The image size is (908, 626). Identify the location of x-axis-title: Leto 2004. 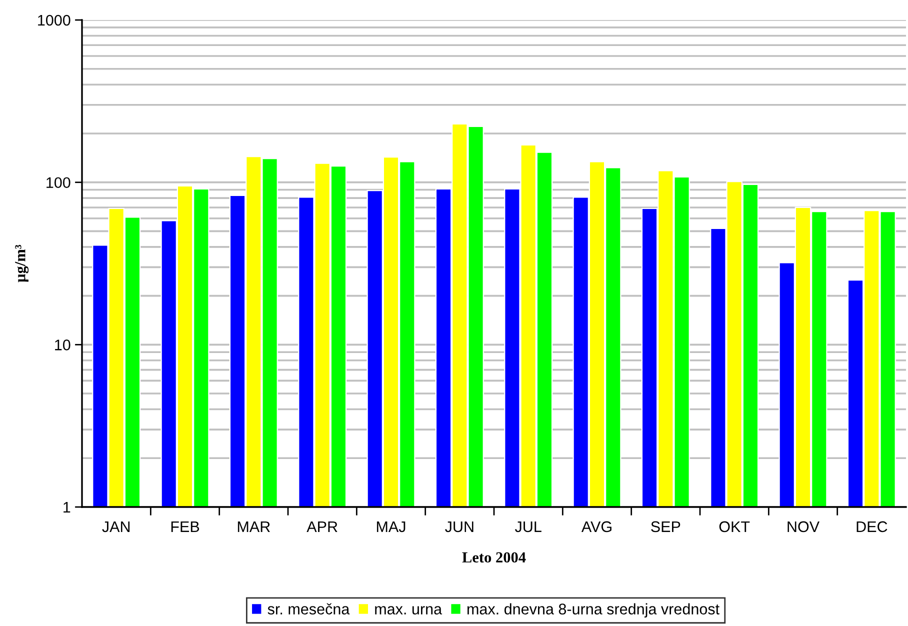
(494, 557).